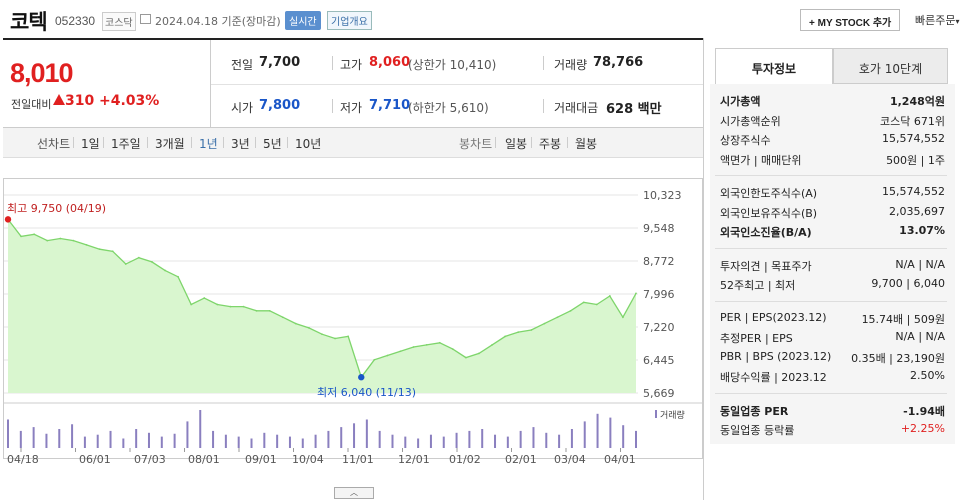 The width and height of the screenshot is (968, 500). Describe the element at coordinates (586, 144) in the screenshot. I see `candle-monthly: 월봉` at that location.